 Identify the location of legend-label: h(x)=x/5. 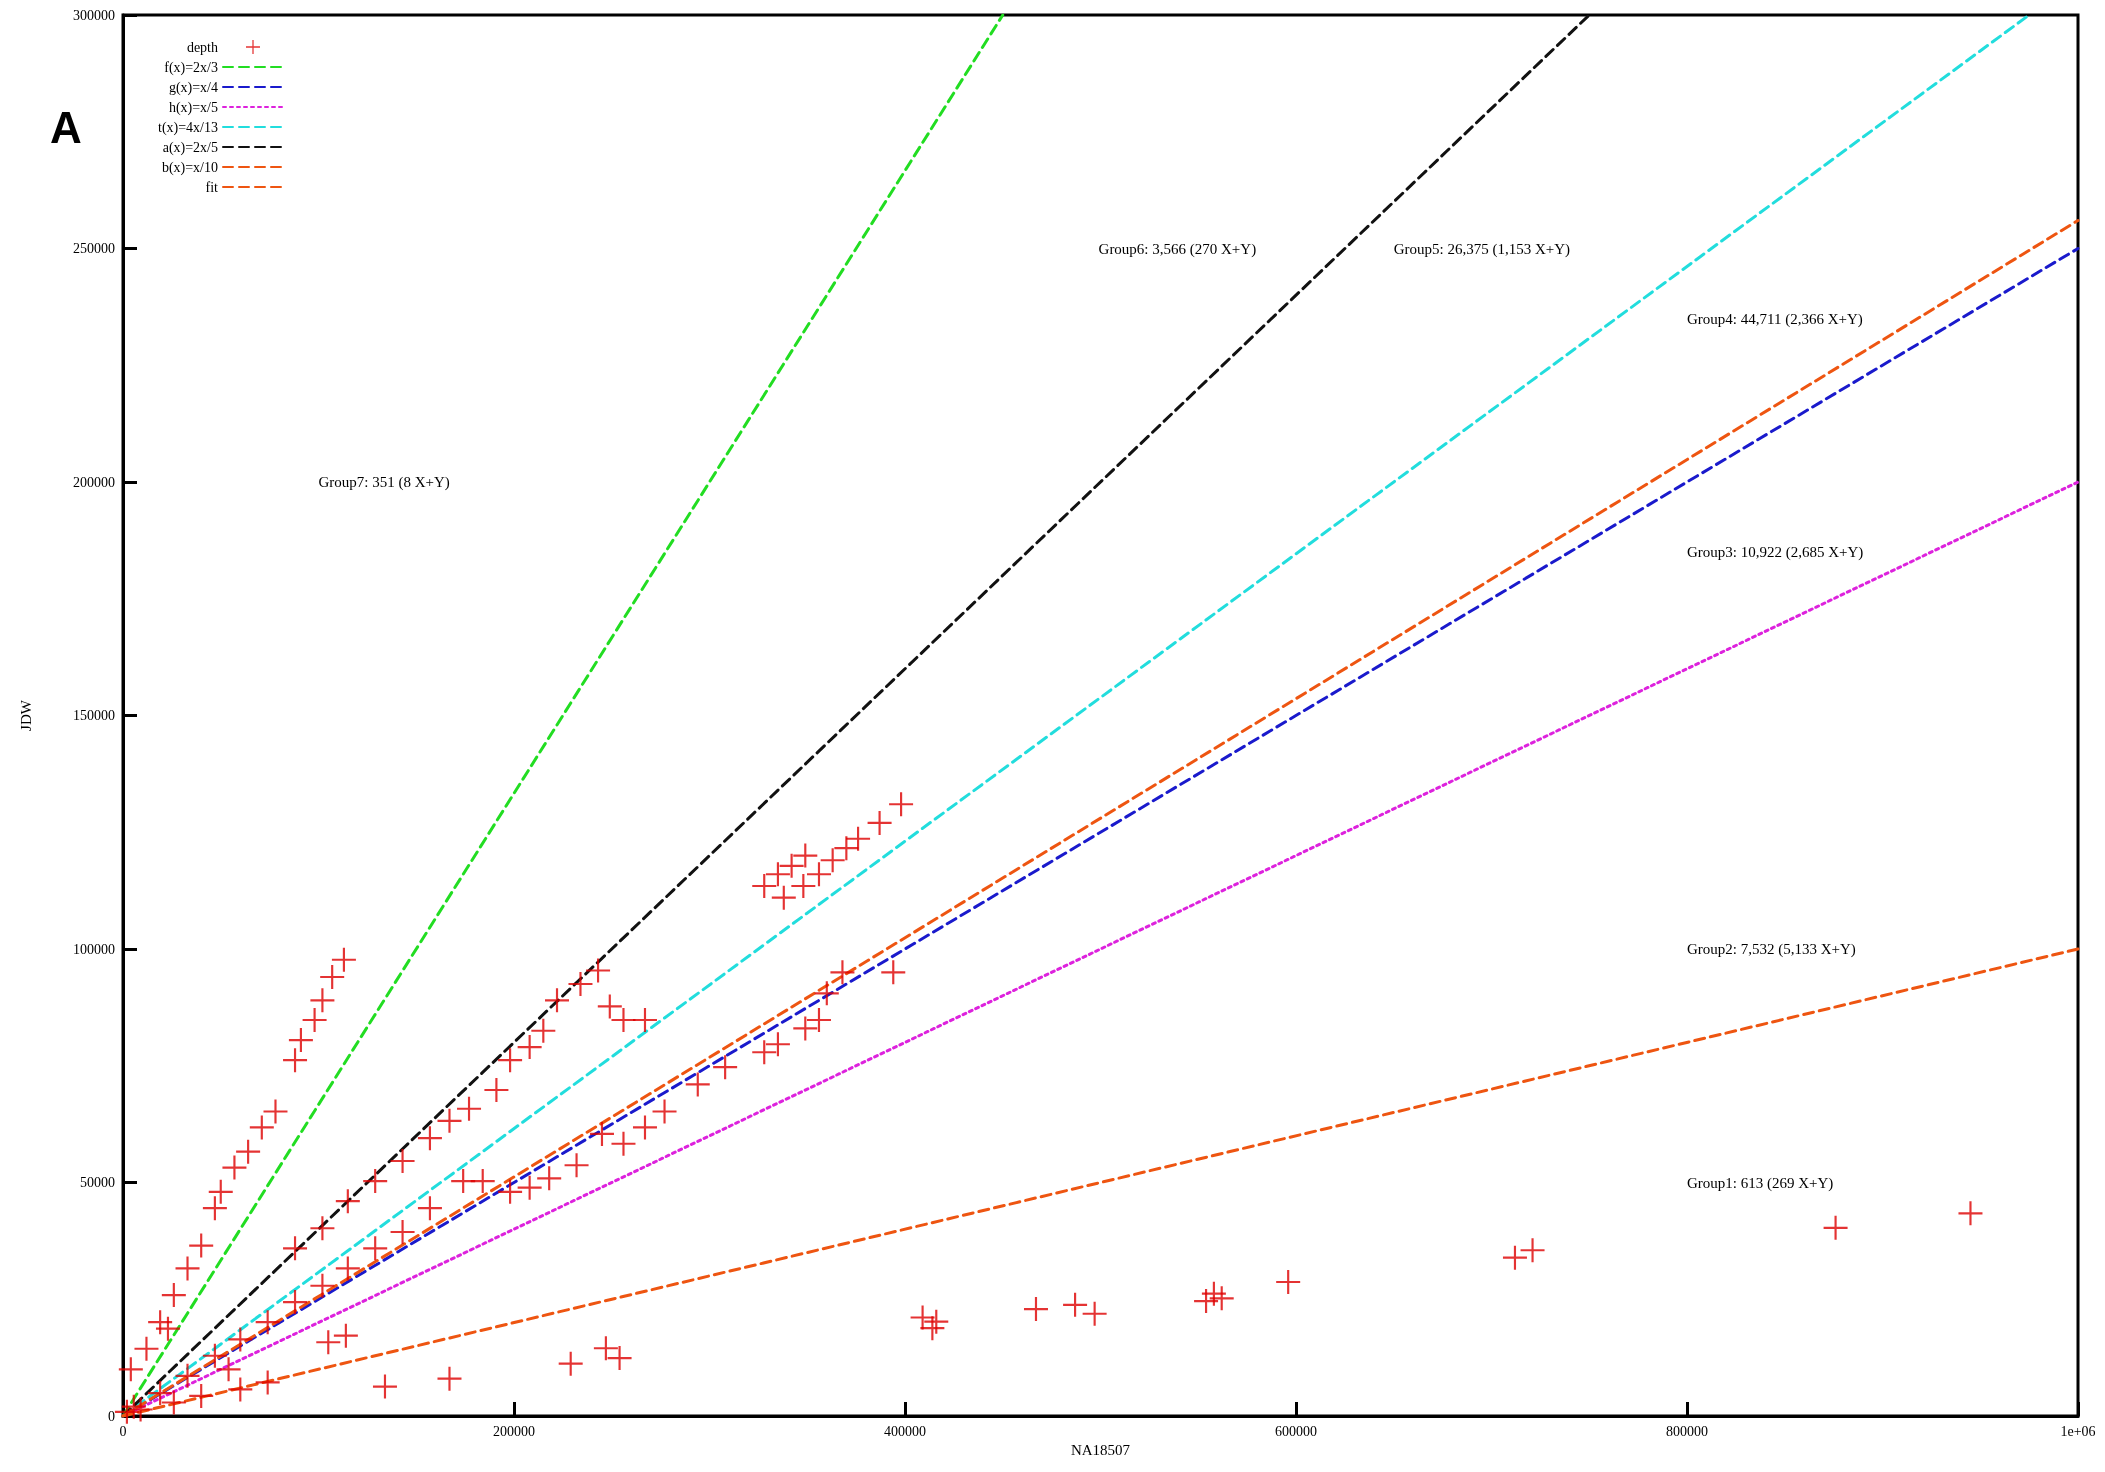
(193, 107).